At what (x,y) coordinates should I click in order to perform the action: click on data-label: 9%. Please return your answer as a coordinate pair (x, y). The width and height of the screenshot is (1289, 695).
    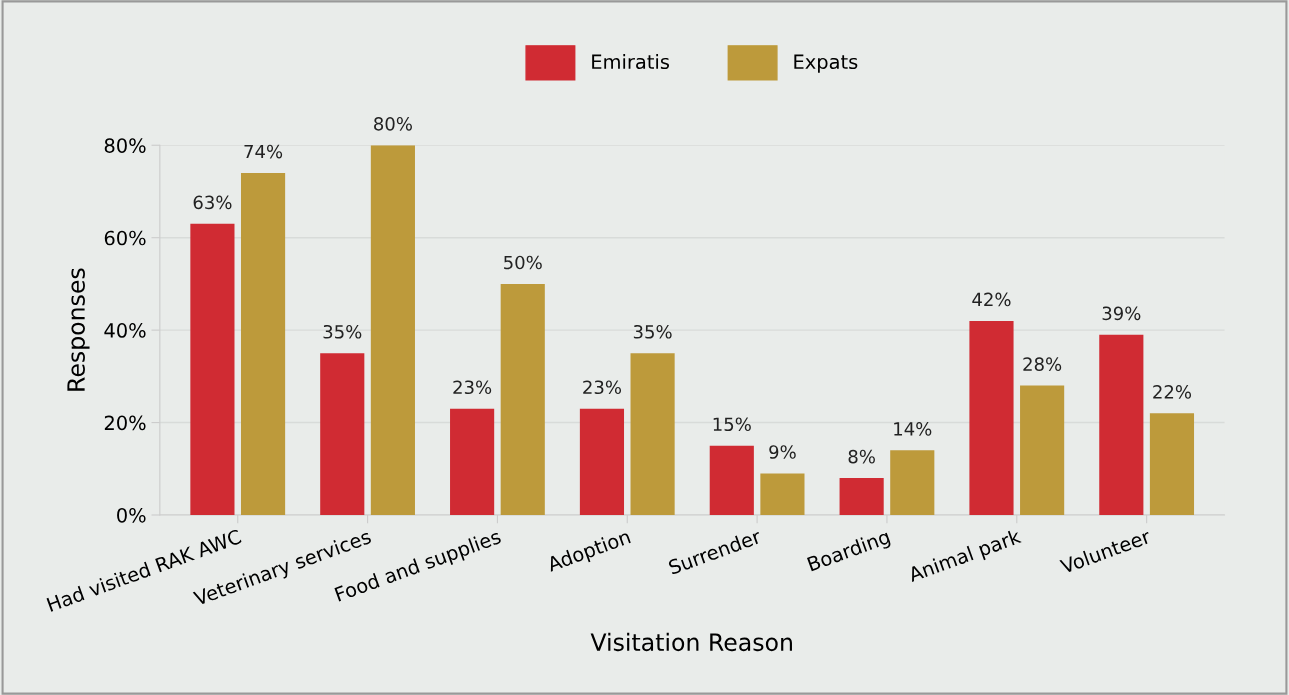
    Looking at the image, I should click on (782, 452).